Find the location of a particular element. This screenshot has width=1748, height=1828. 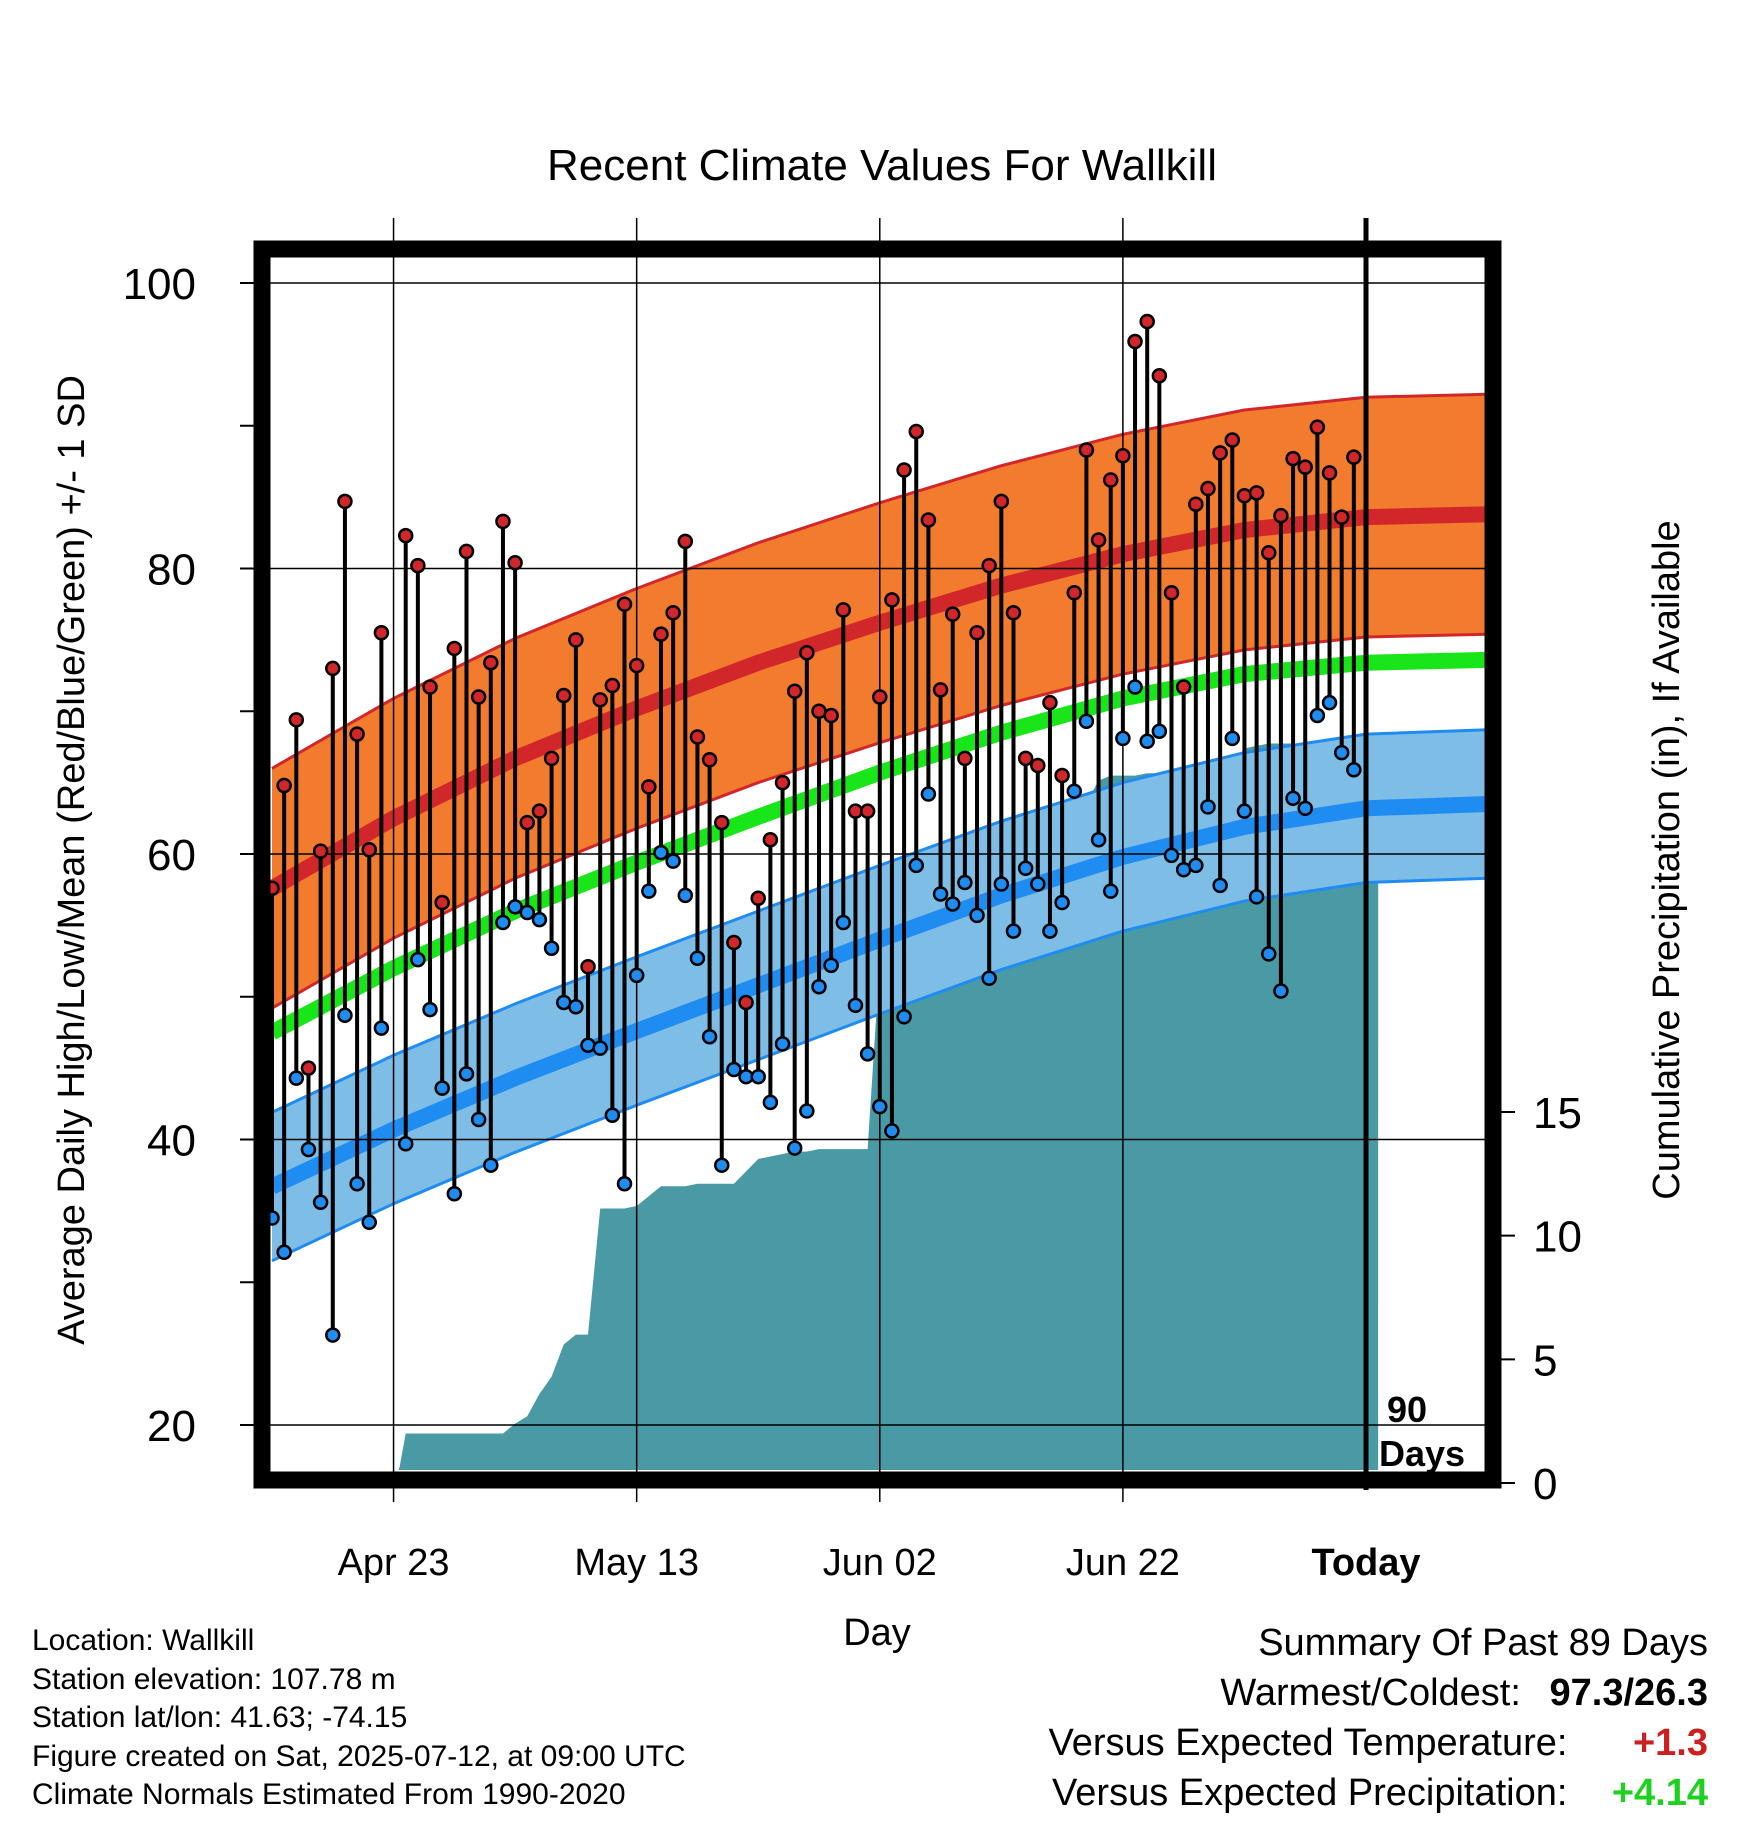

precip-value: +4.14 is located at coordinates (1659, 1793).